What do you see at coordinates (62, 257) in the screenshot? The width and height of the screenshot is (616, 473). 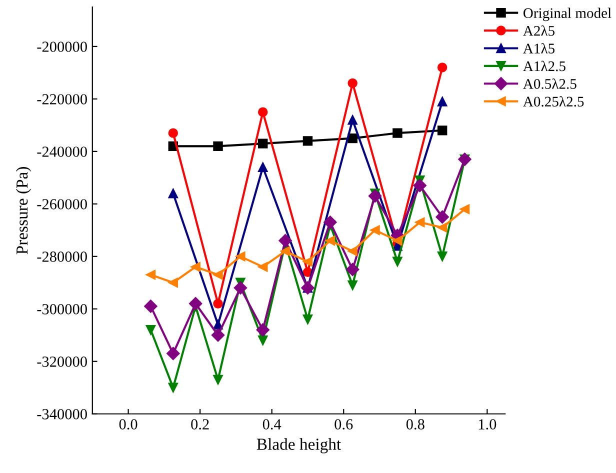 I see `y-tick-label: -280000` at bounding box center [62, 257].